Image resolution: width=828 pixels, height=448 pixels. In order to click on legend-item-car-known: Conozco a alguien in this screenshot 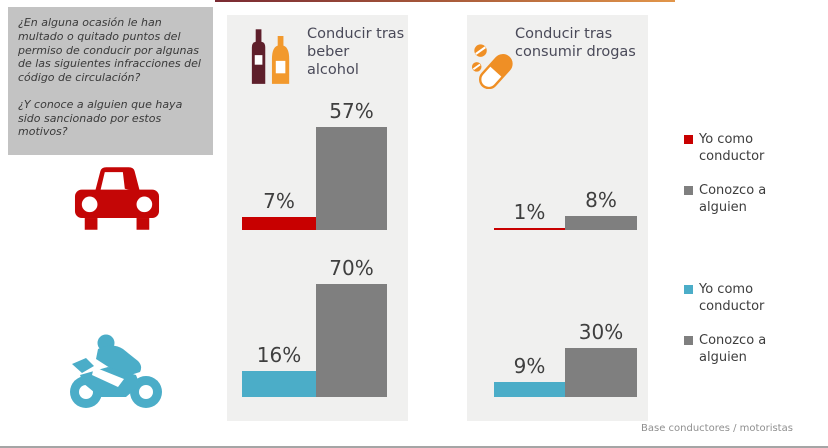, I will do `click(754, 199)`.